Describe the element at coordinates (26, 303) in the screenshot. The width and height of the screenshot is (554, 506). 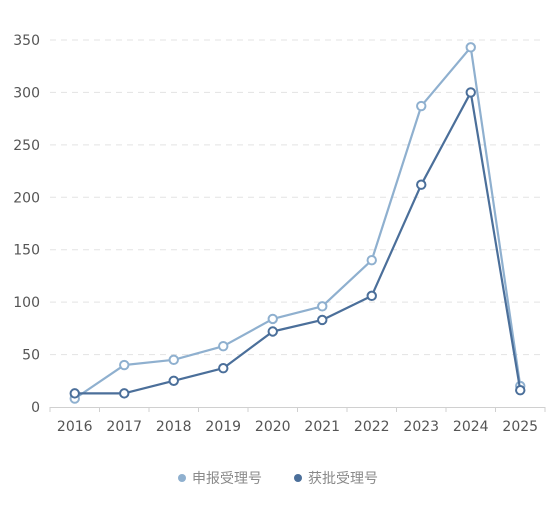
I see `y-tick-label: 100` at that location.